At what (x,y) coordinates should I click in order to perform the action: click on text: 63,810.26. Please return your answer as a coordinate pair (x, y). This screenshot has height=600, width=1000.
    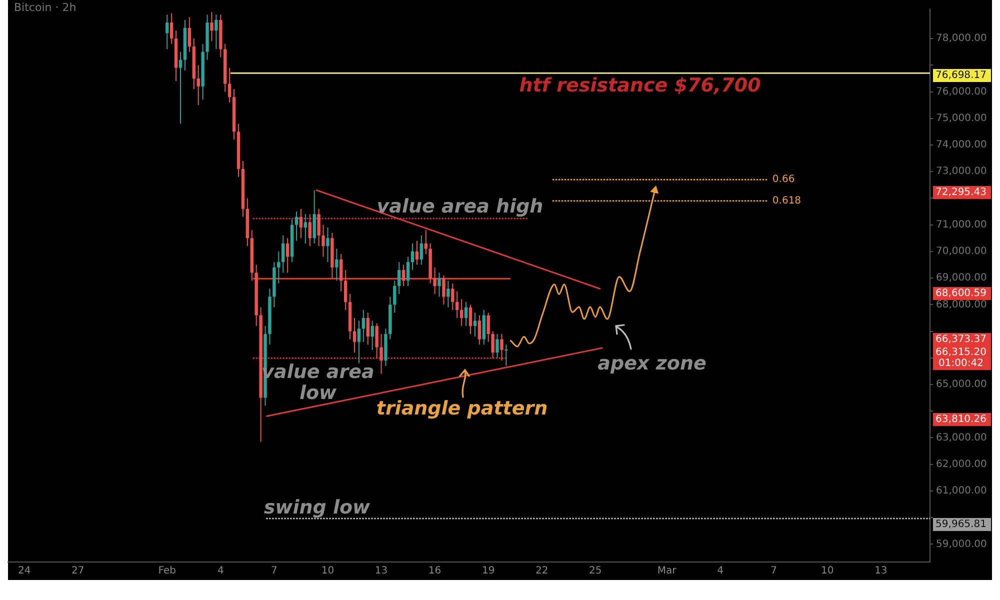
    Looking at the image, I should click on (961, 420).